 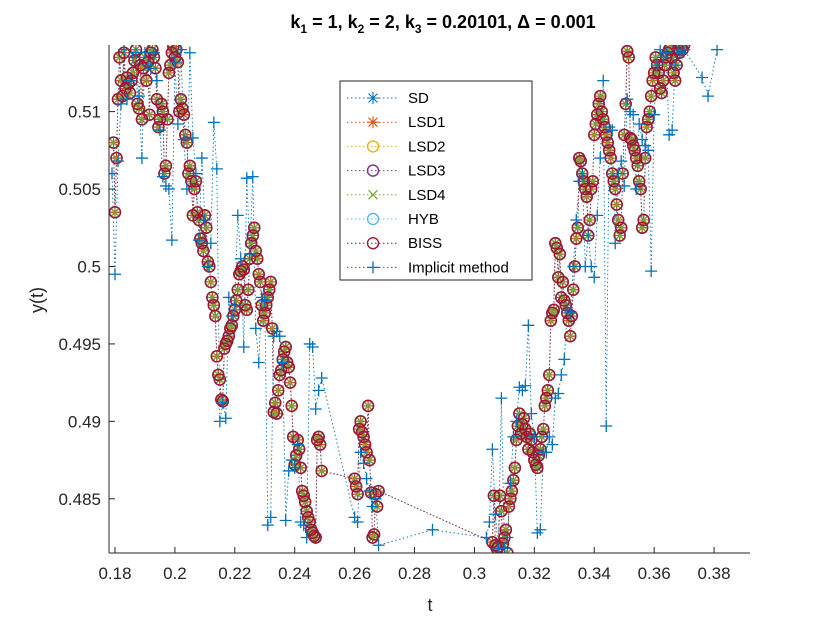 What do you see at coordinates (79, 344) in the screenshot?
I see `y-tick-label: 0.495` at bounding box center [79, 344].